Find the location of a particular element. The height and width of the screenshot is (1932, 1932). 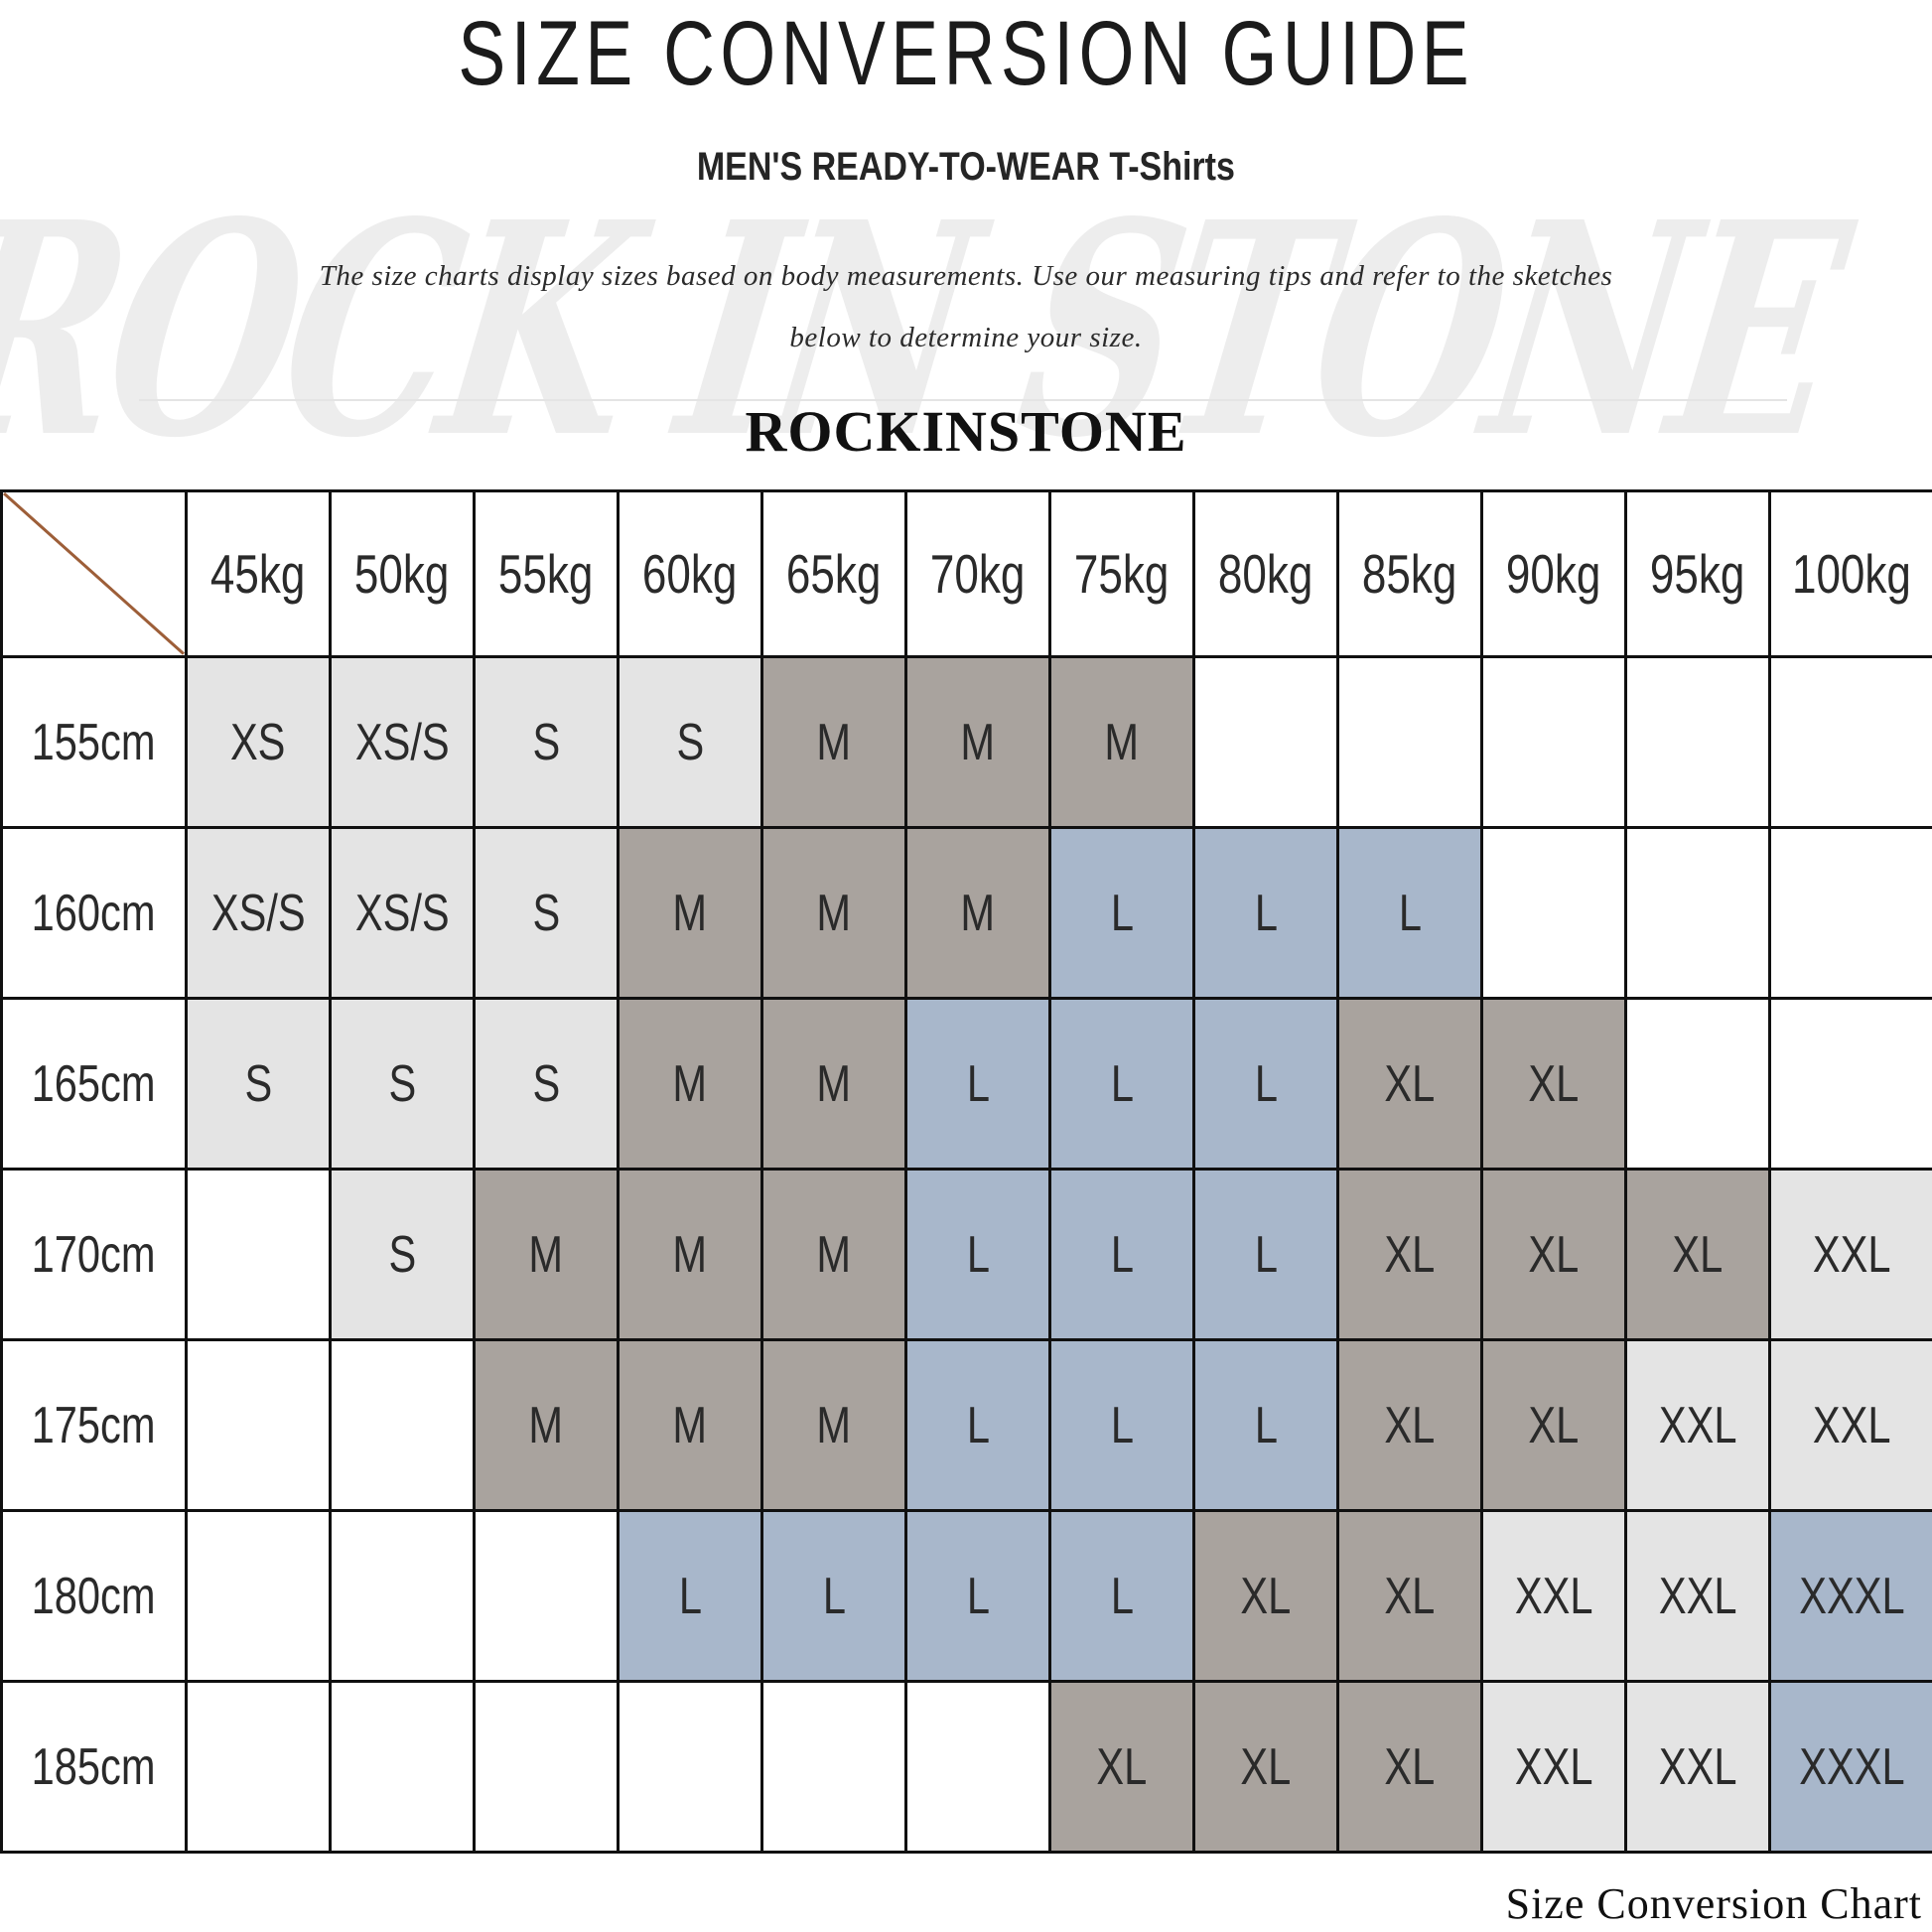

table-row: 155cm XS XS/S S S M M M is located at coordinates (966, 742).